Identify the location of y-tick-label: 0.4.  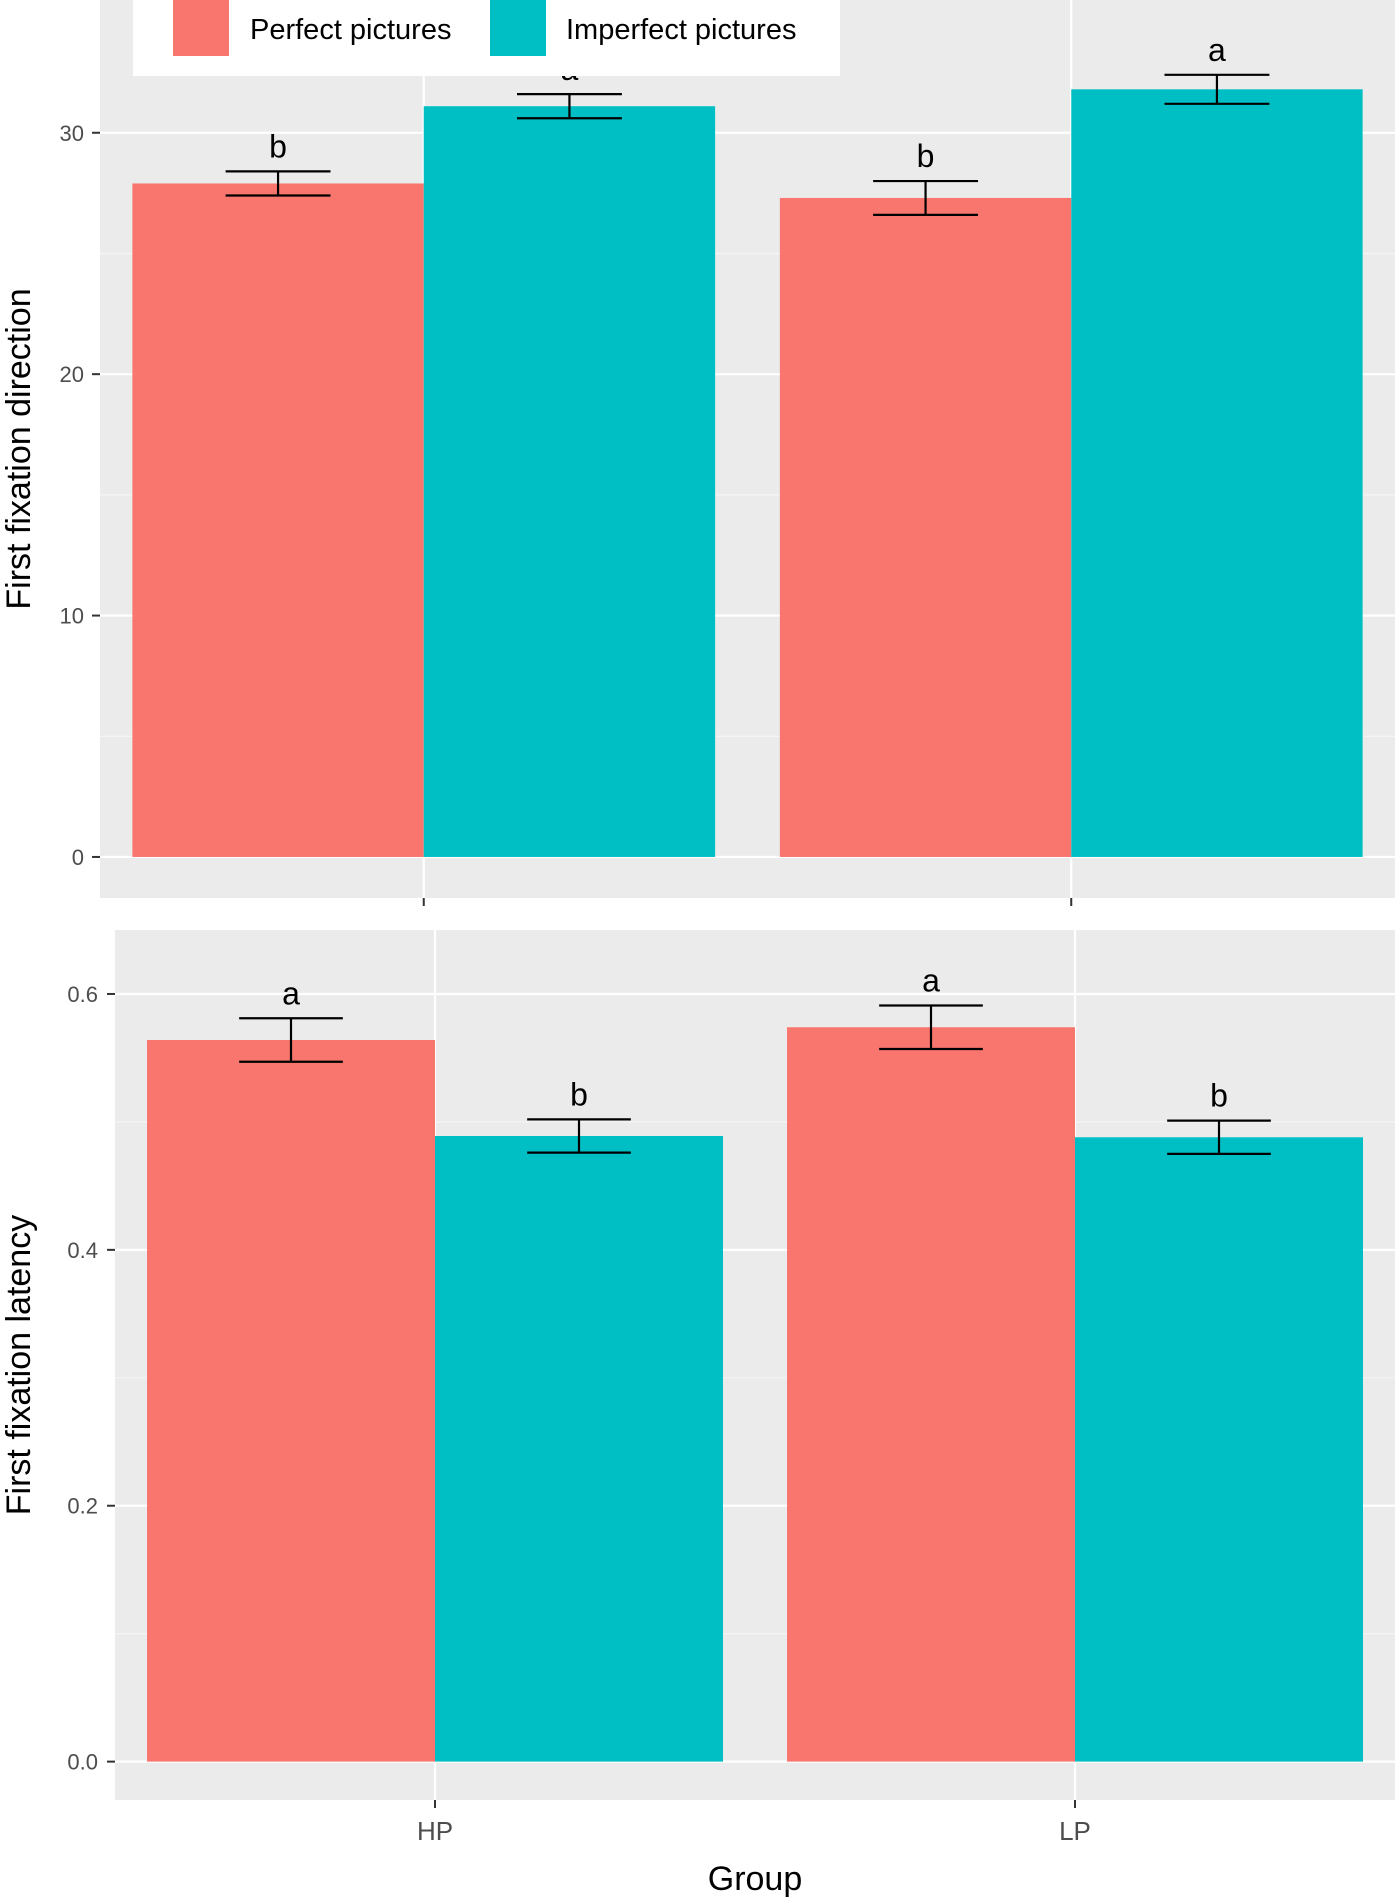
(82, 1250).